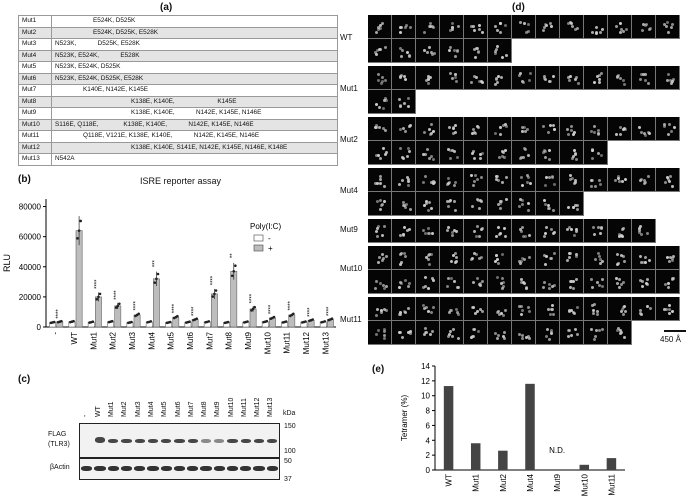 The width and height of the screenshot is (694, 500). What do you see at coordinates (233, 255) in the screenshot?
I see `significance-label: **` at bounding box center [233, 255].